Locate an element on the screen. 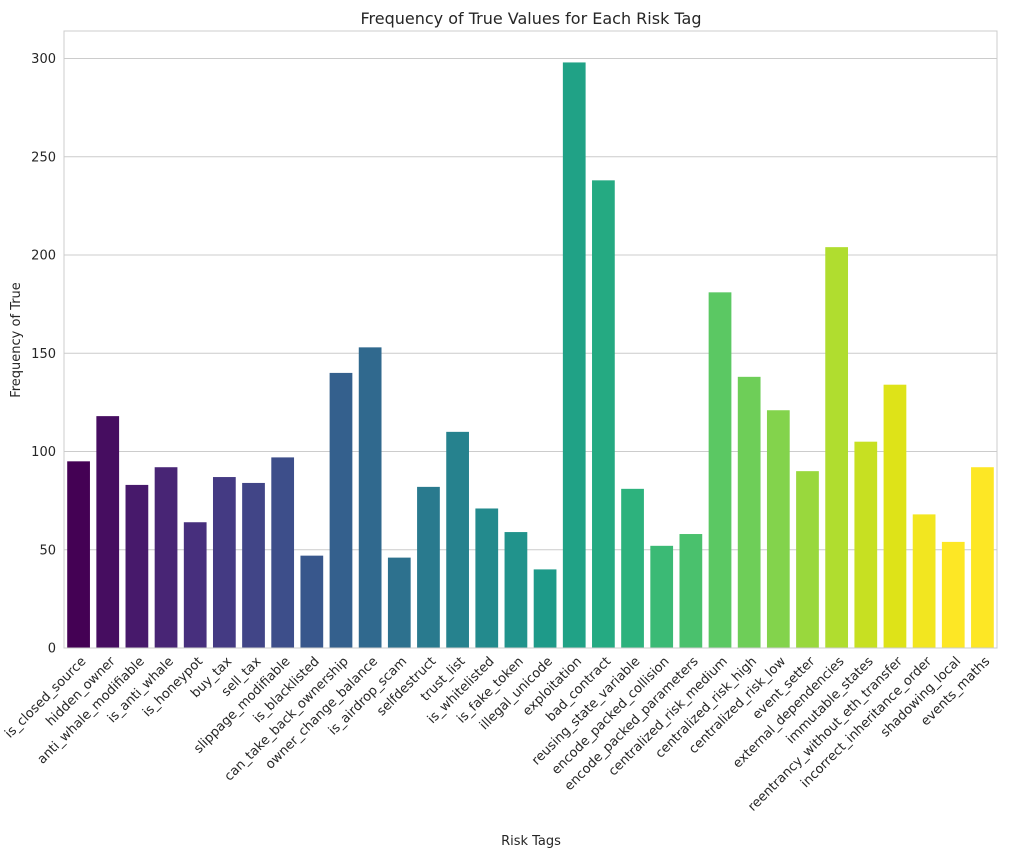 The image size is (1030, 857). bar-encode-packed-collision is located at coordinates (662, 596).